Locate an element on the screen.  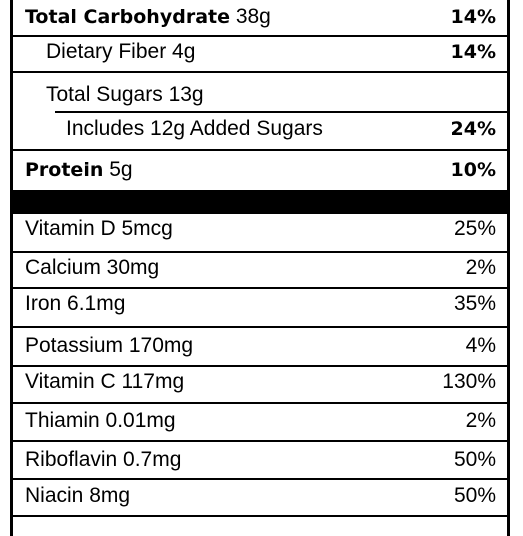
vitamin-dv: 35% is located at coordinates (474, 303).